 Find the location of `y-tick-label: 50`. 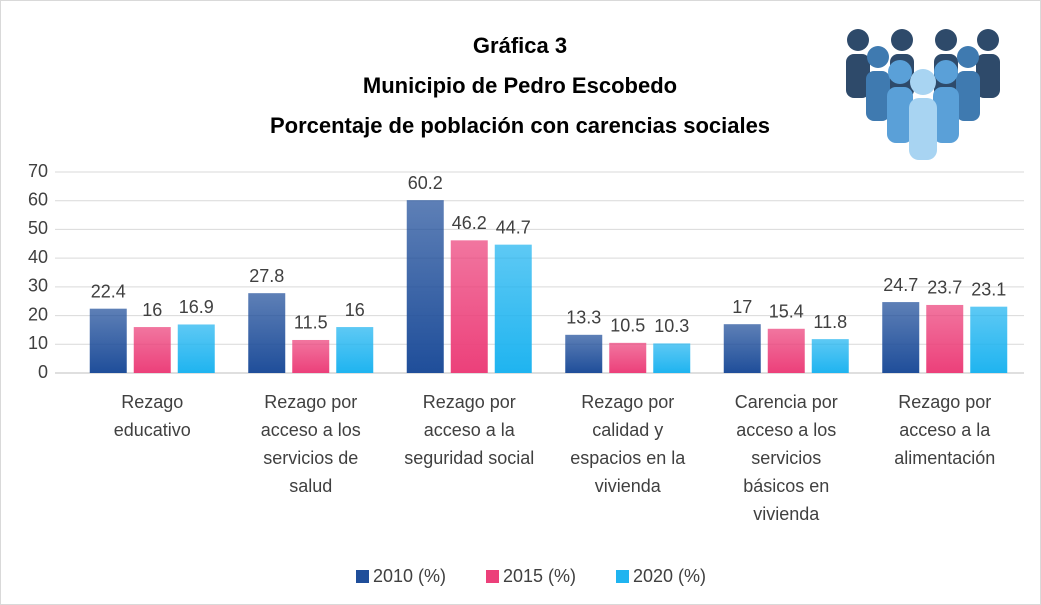

y-tick-label: 50 is located at coordinates (38, 228).